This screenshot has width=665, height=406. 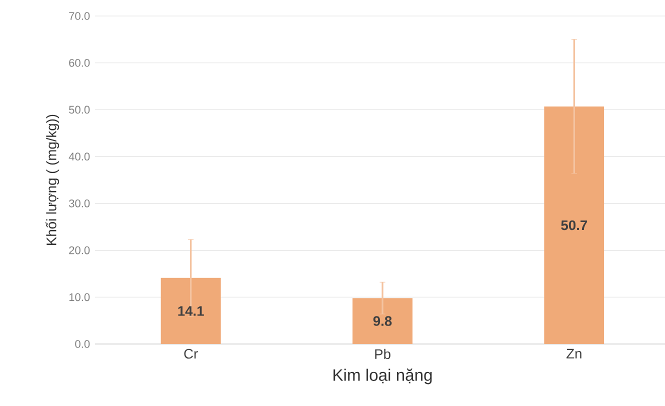 What do you see at coordinates (82, 344) in the screenshot?
I see `y-tick-label: 0.0` at bounding box center [82, 344].